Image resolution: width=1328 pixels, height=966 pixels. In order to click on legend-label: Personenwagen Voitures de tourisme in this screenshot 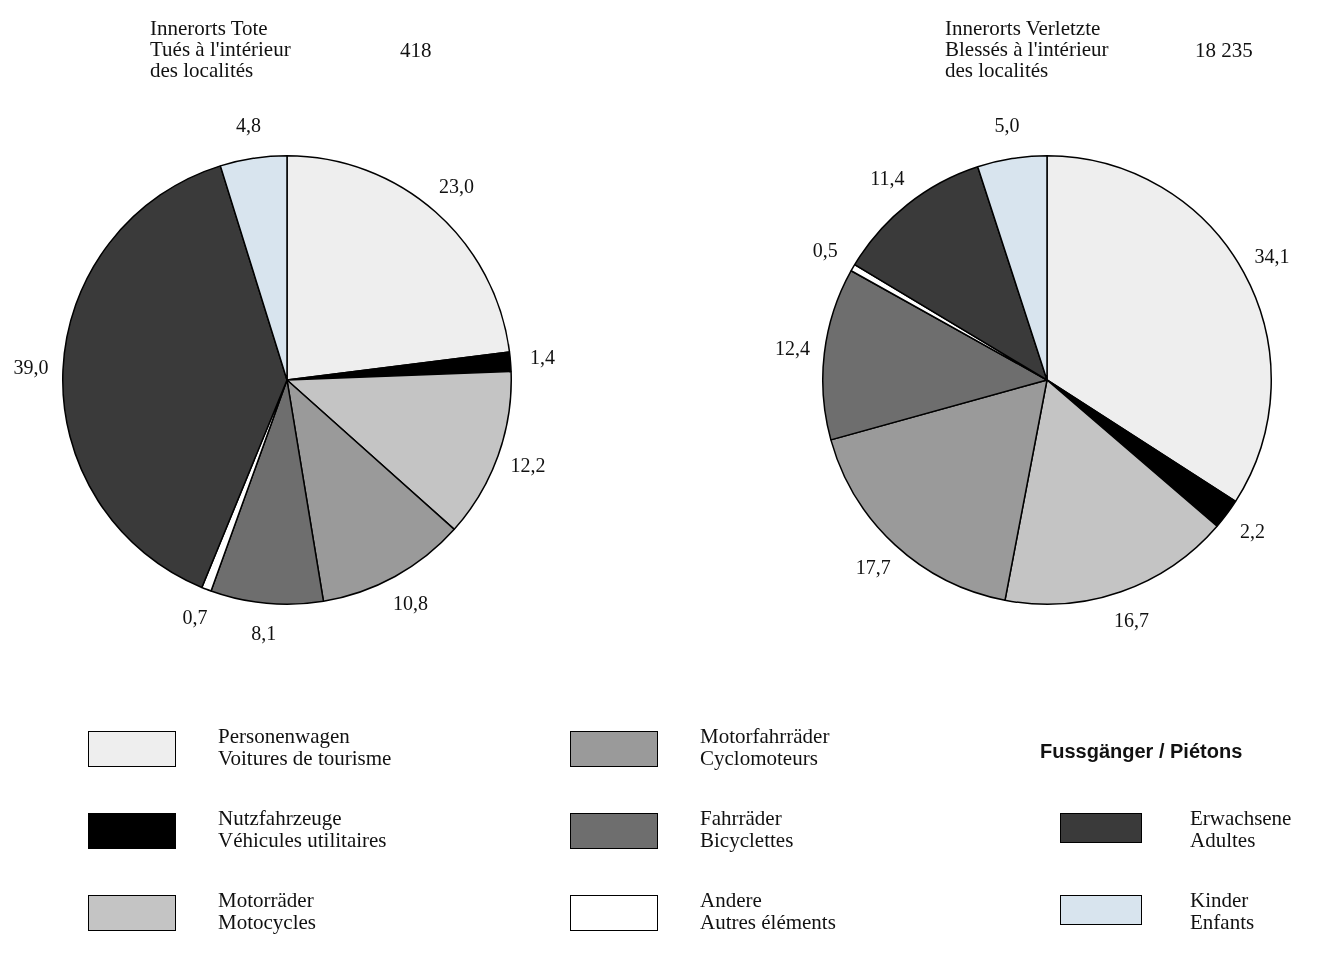, I will do `click(305, 747)`.